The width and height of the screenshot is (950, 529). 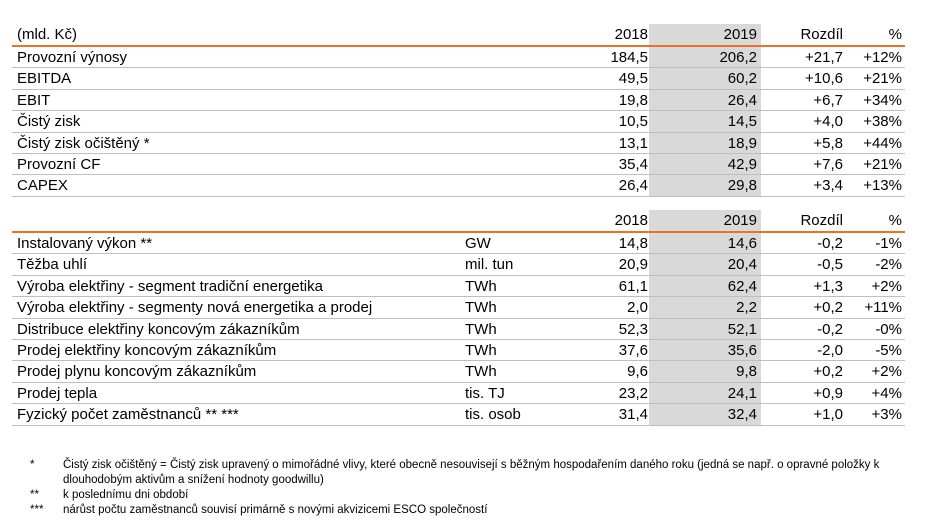 I want to click on value-2018: 31,4, so click(x=633, y=415).